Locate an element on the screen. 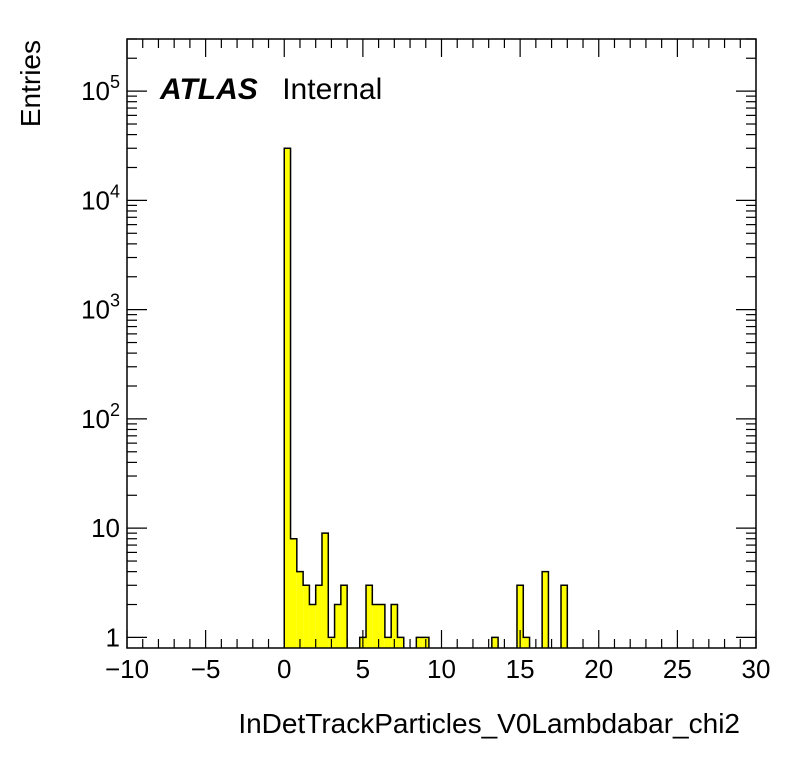  x-tick-label: 20 is located at coordinates (598, 669).